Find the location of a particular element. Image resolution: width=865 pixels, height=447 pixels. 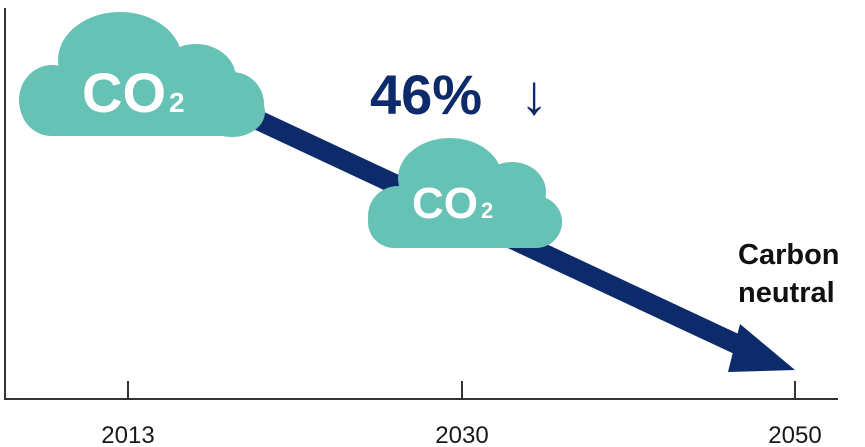

co2-cloud-2030: CO 2 is located at coordinates (465, 193).